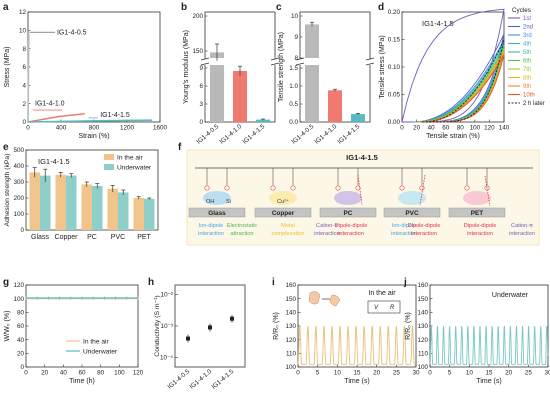 The width and height of the screenshot is (550, 413). Describe the element at coordinates (293, 86) in the screenshot. I see `y-tick-label: 1.0` at that location.